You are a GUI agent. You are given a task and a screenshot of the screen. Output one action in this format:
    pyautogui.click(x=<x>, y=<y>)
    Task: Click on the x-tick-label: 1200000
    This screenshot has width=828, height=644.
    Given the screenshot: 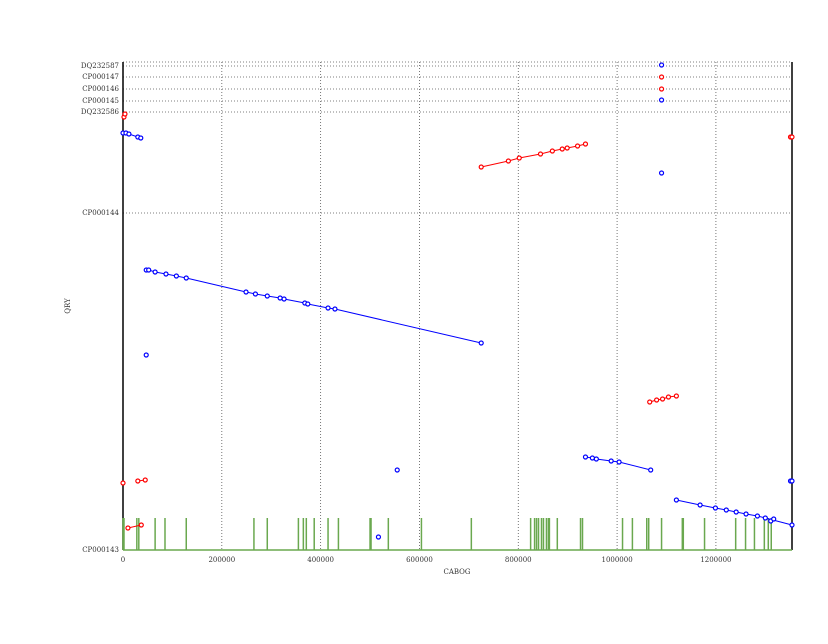 What is the action you would take?
    pyautogui.click(x=715, y=560)
    